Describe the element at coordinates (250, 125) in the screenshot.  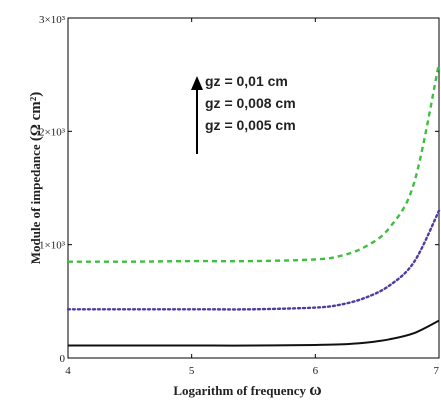
I see `legend-entry-3: gz = 0,005 cm` at that location.